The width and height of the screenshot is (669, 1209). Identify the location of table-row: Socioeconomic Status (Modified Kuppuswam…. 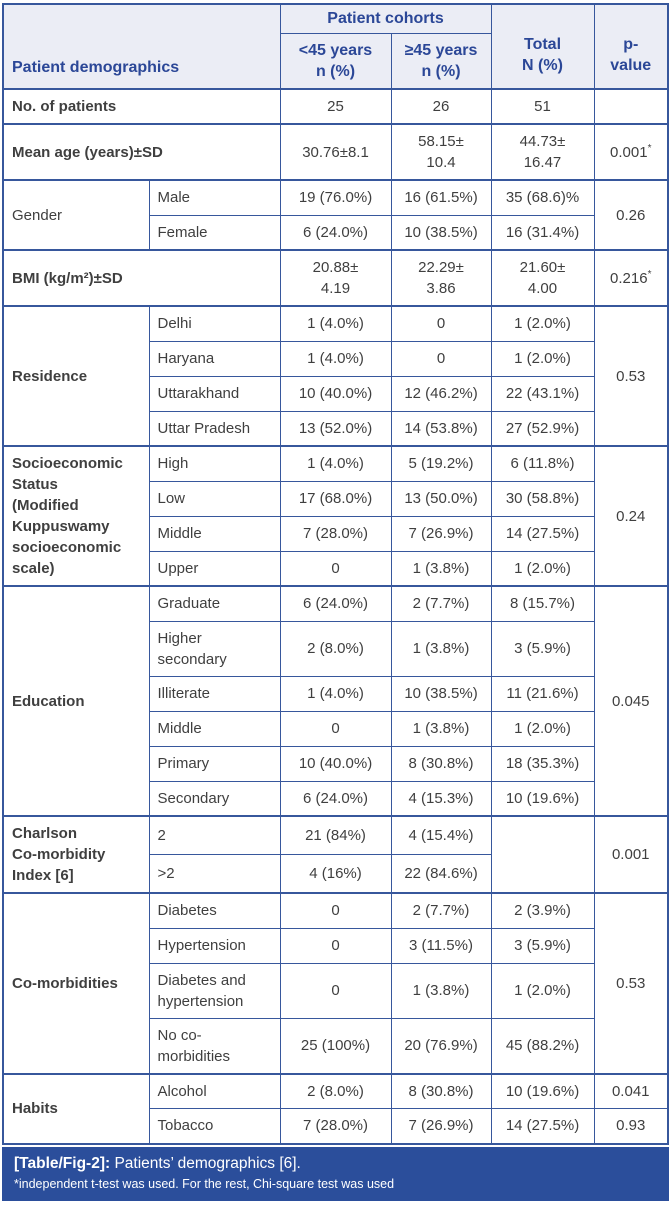
(335, 516).